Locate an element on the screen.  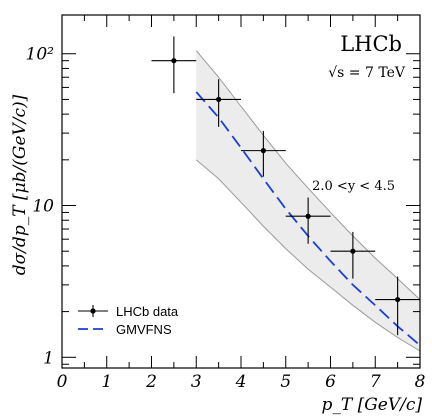
rapidity-annotation: 2.0 <y < 4.5 is located at coordinates (353, 186).